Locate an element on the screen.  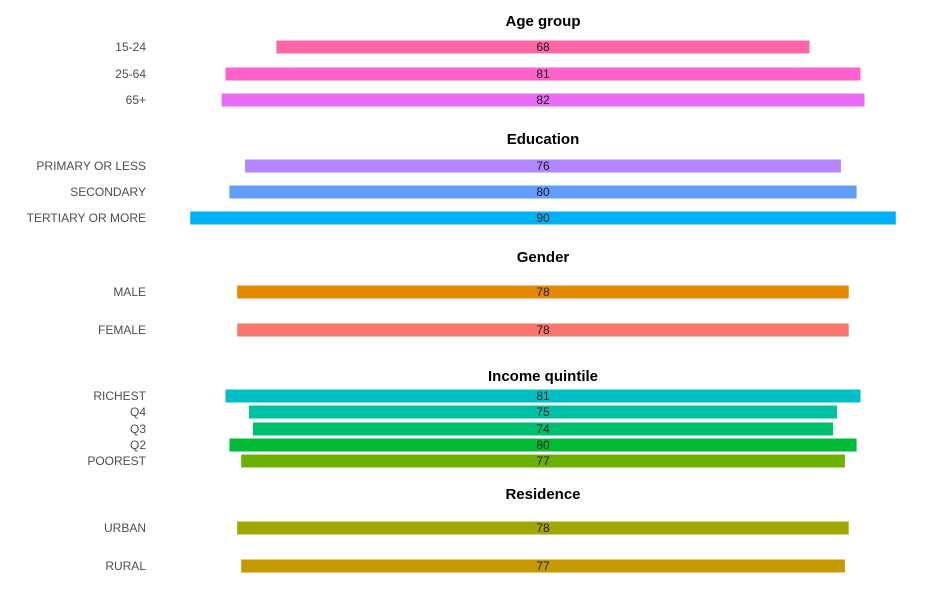
panel-4: Residence URBAN 78 RURAL 77 is located at coordinates (476, 529).